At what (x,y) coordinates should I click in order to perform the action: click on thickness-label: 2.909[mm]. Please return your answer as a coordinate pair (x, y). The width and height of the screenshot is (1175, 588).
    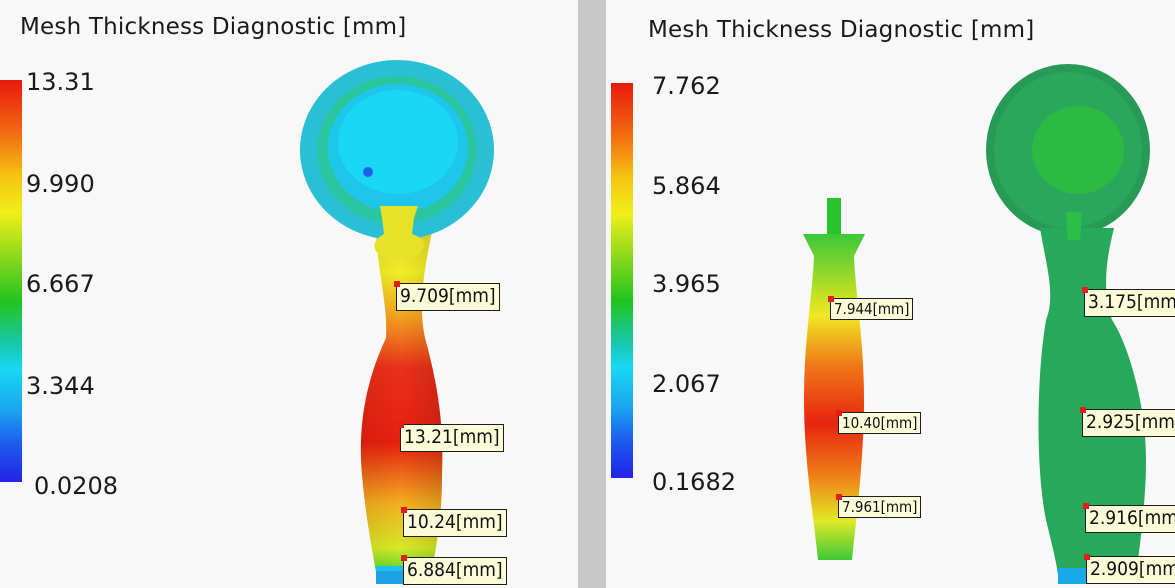
    Looking at the image, I should click on (1129, 569).